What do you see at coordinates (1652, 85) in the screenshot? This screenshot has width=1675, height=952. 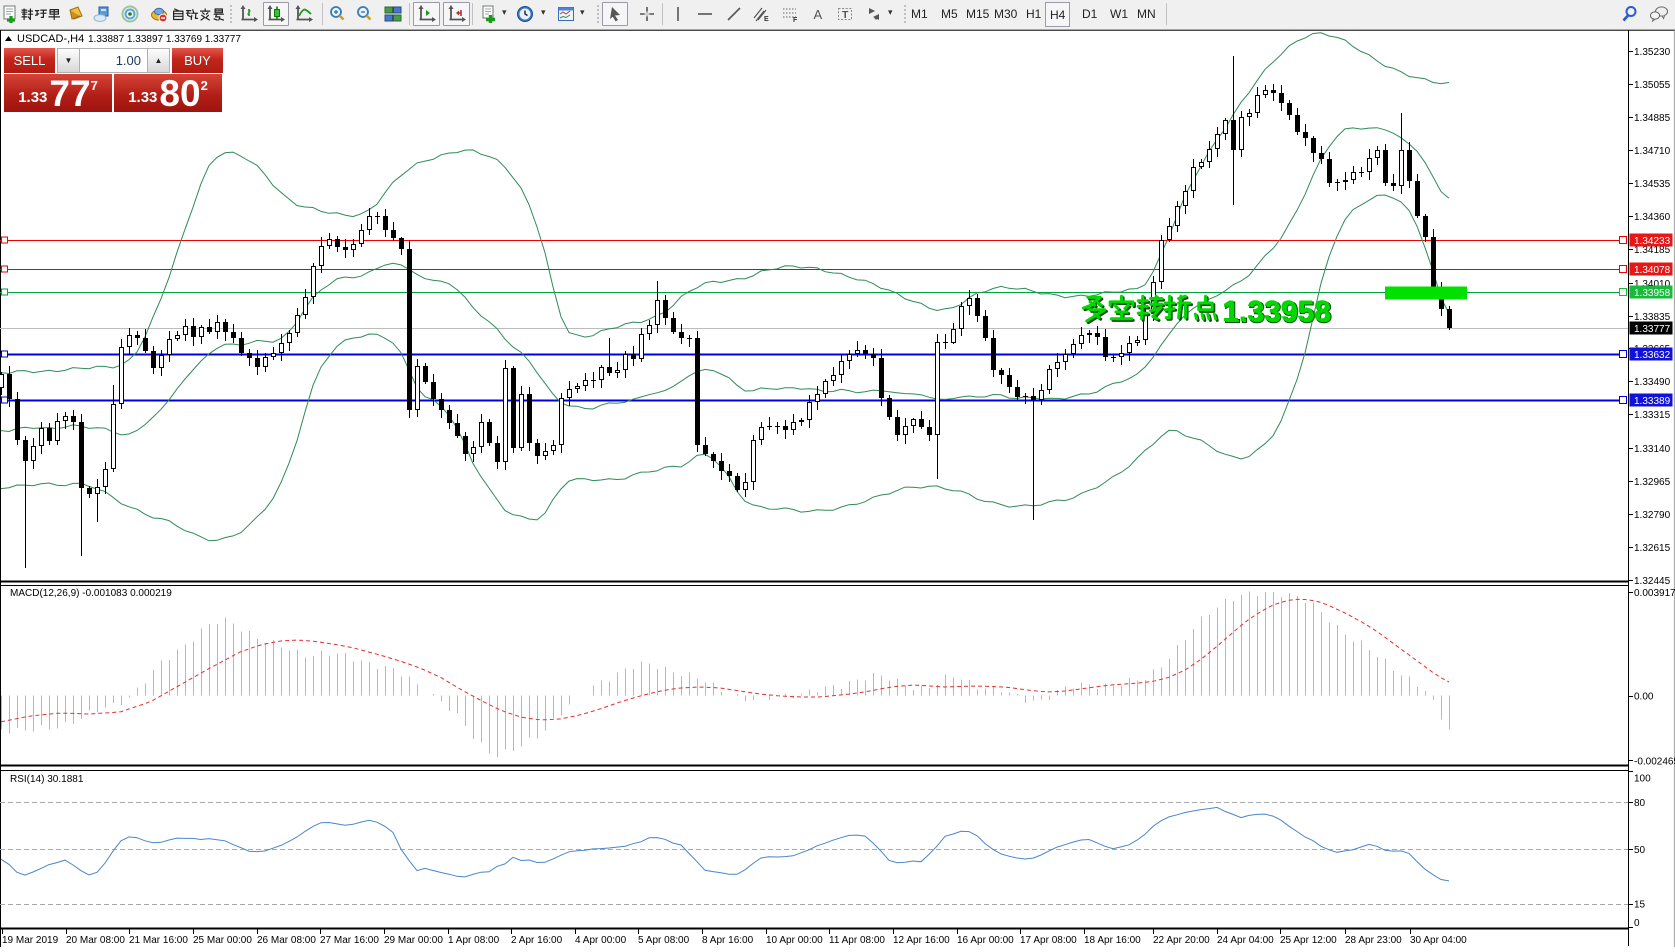 I see `svg-text: 1.35055` at bounding box center [1652, 85].